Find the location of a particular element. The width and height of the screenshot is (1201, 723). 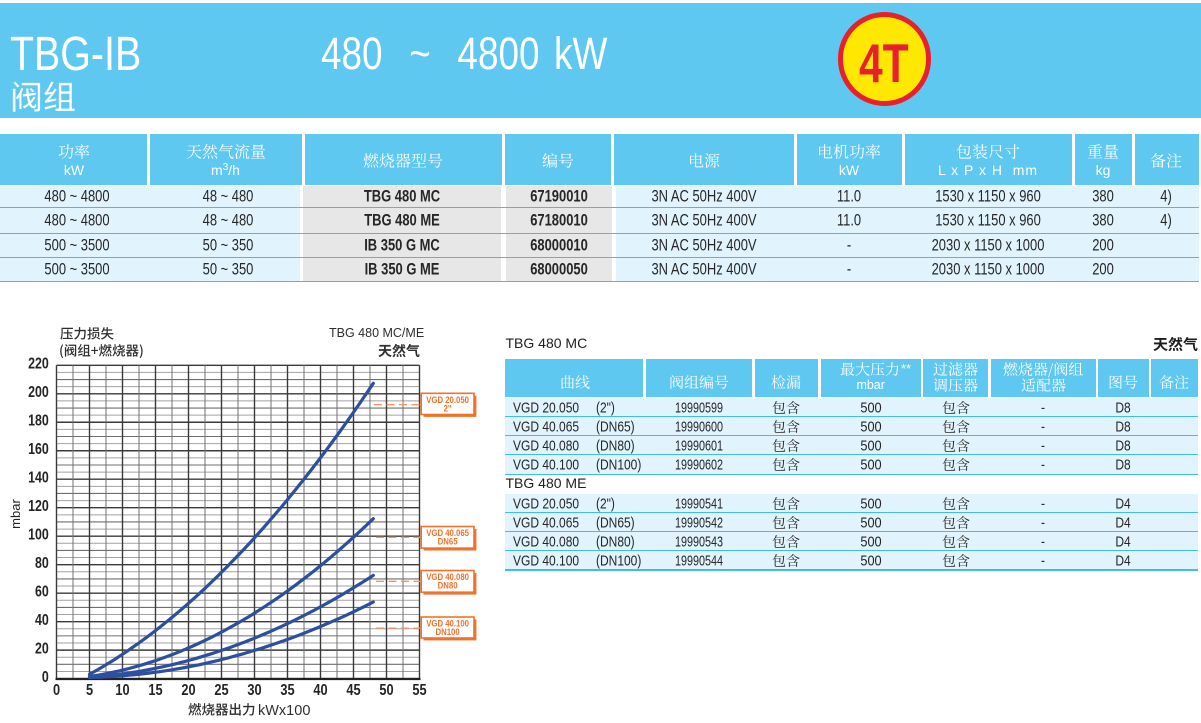

svg-text: VGD 40.065 is located at coordinates (447, 532).